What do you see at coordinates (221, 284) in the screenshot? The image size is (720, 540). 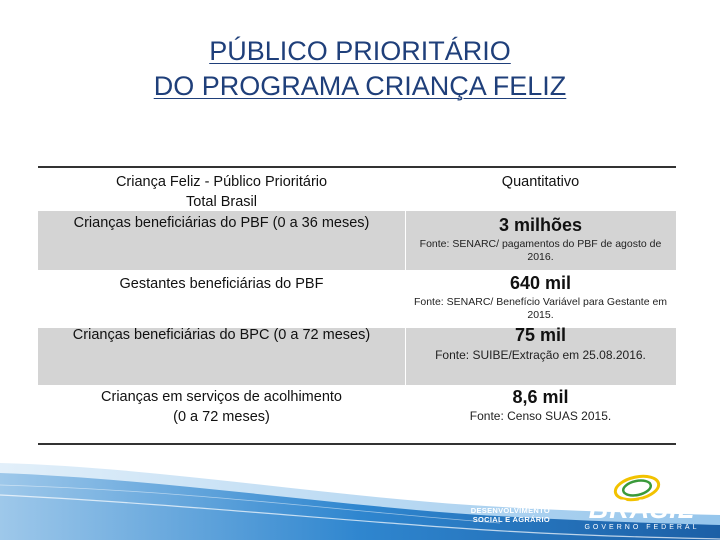 I see `row-2-label: Gestantes beneficiárias do PBF` at bounding box center [221, 284].